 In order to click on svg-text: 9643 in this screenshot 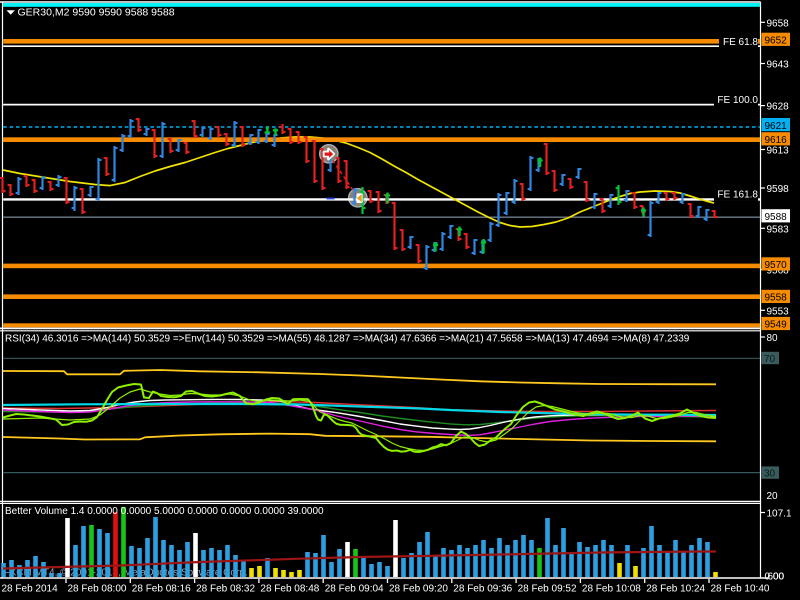, I will do `click(778, 65)`.